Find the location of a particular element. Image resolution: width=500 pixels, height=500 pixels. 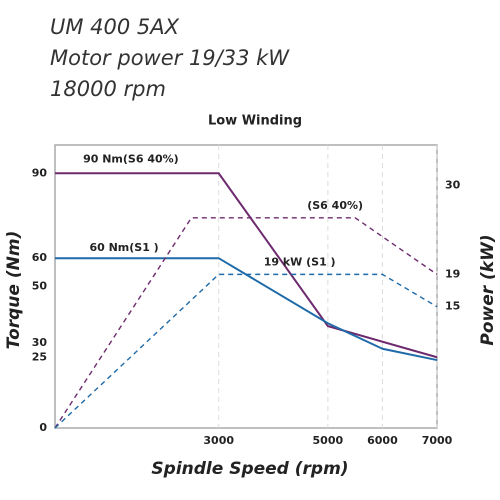

series-label: 60 Nm(S1 ) is located at coordinates (123, 247).